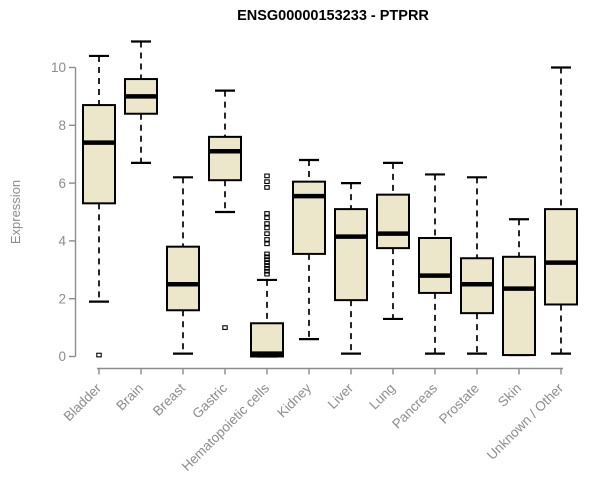  What do you see at coordinates (341, 396) in the screenshot?
I see `x-category-label: Liver` at bounding box center [341, 396].